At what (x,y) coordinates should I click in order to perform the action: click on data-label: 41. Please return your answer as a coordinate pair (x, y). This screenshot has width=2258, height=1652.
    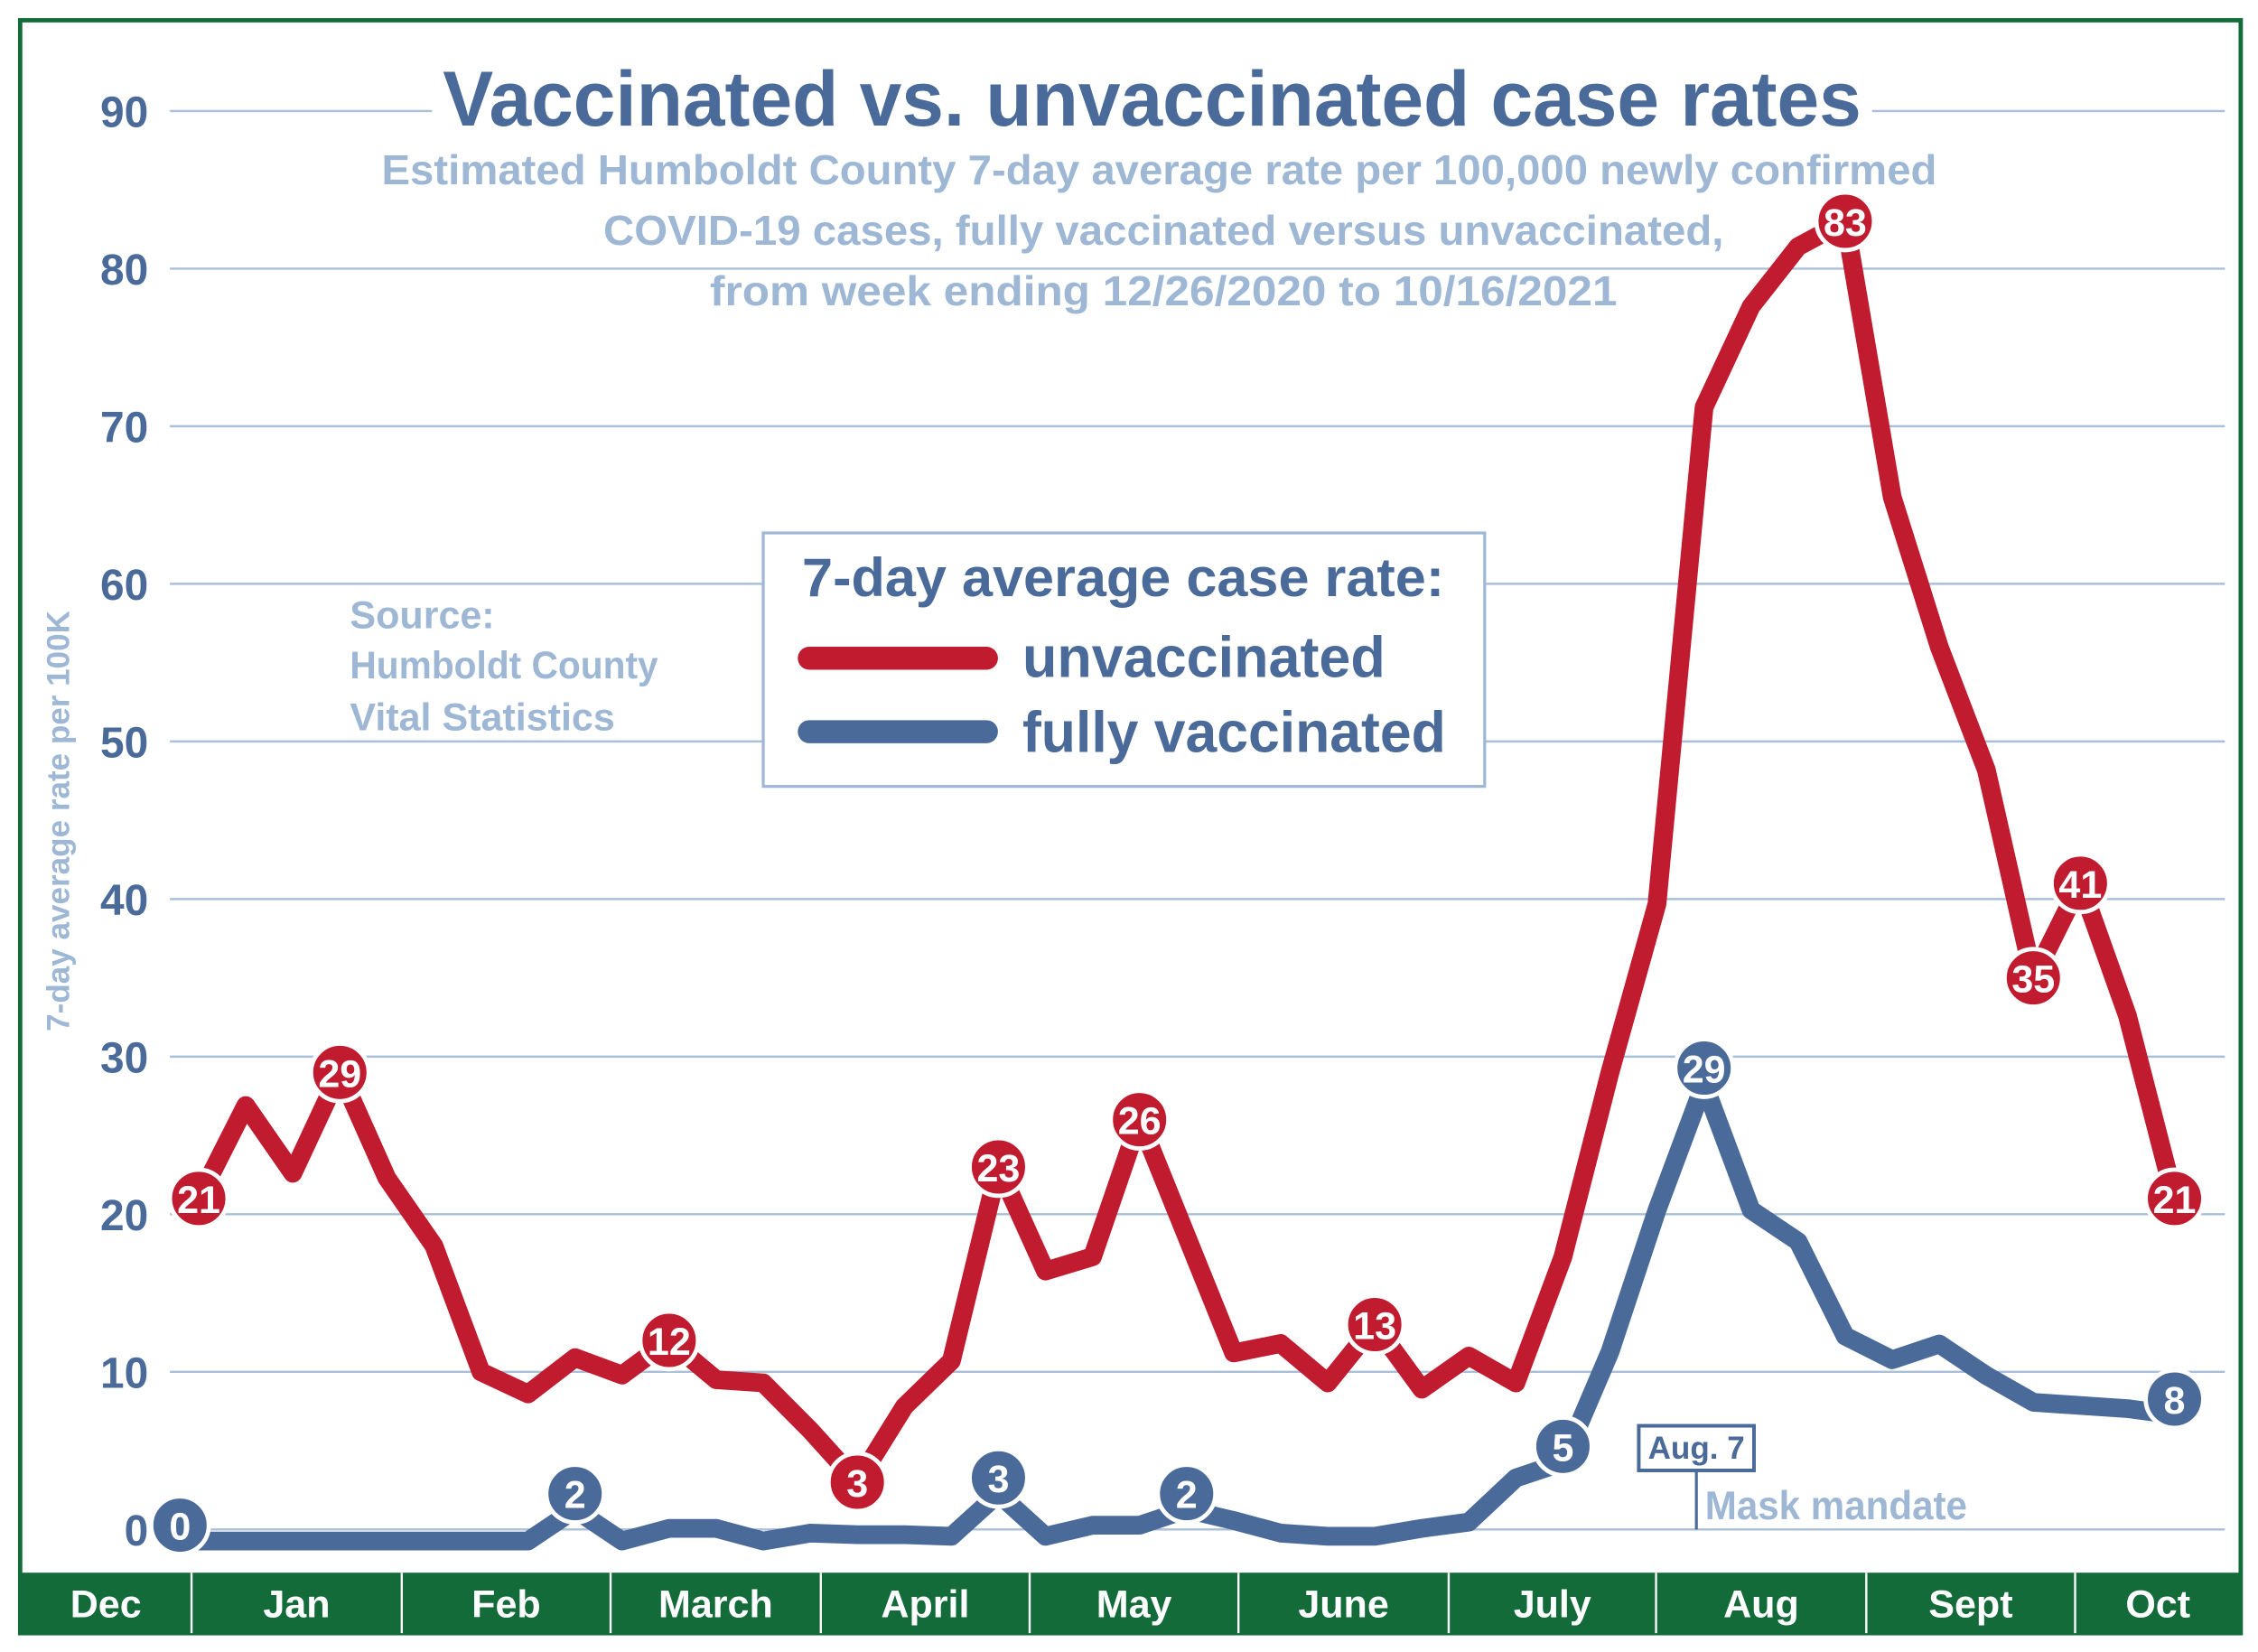
    Looking at the image, I should click on (2080, 883).